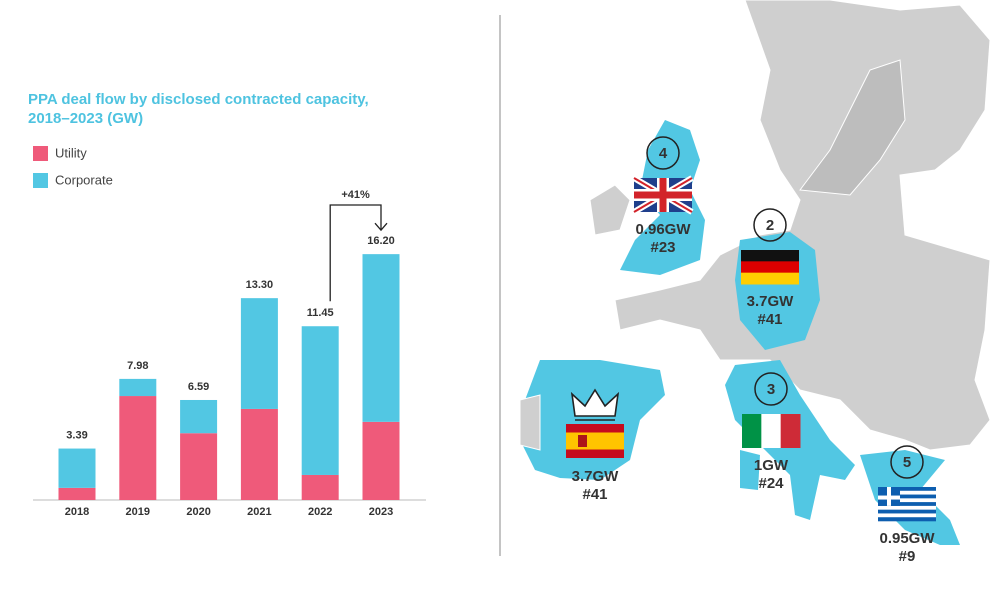 The image size is (1006, 589). Describe the element at coordinates (663, 229) in the screenshot. I see `capacity-label: 0.96GW` at that location.